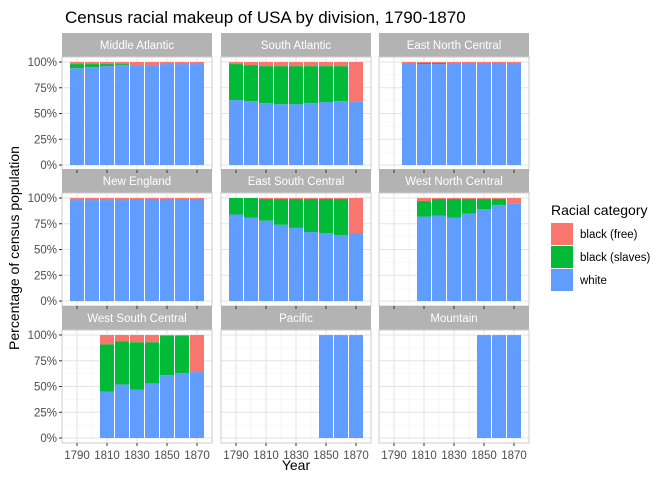 The image size is (672, 480). I want to click on facet-panel: South Atlantic, so click(296, 102).